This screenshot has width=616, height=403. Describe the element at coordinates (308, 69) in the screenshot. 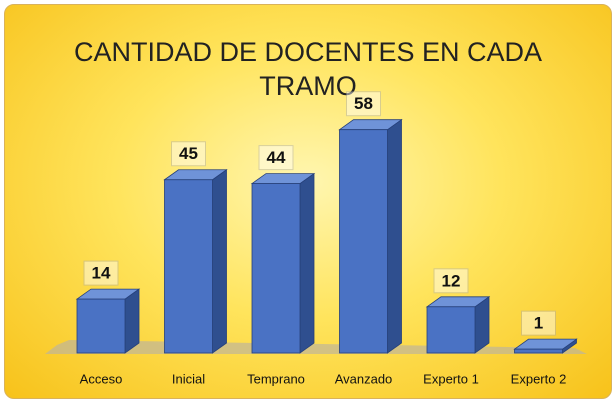

I see `chart-title: CANTIDAD DE DOCENTES EN CADA TRAMO` at that location.